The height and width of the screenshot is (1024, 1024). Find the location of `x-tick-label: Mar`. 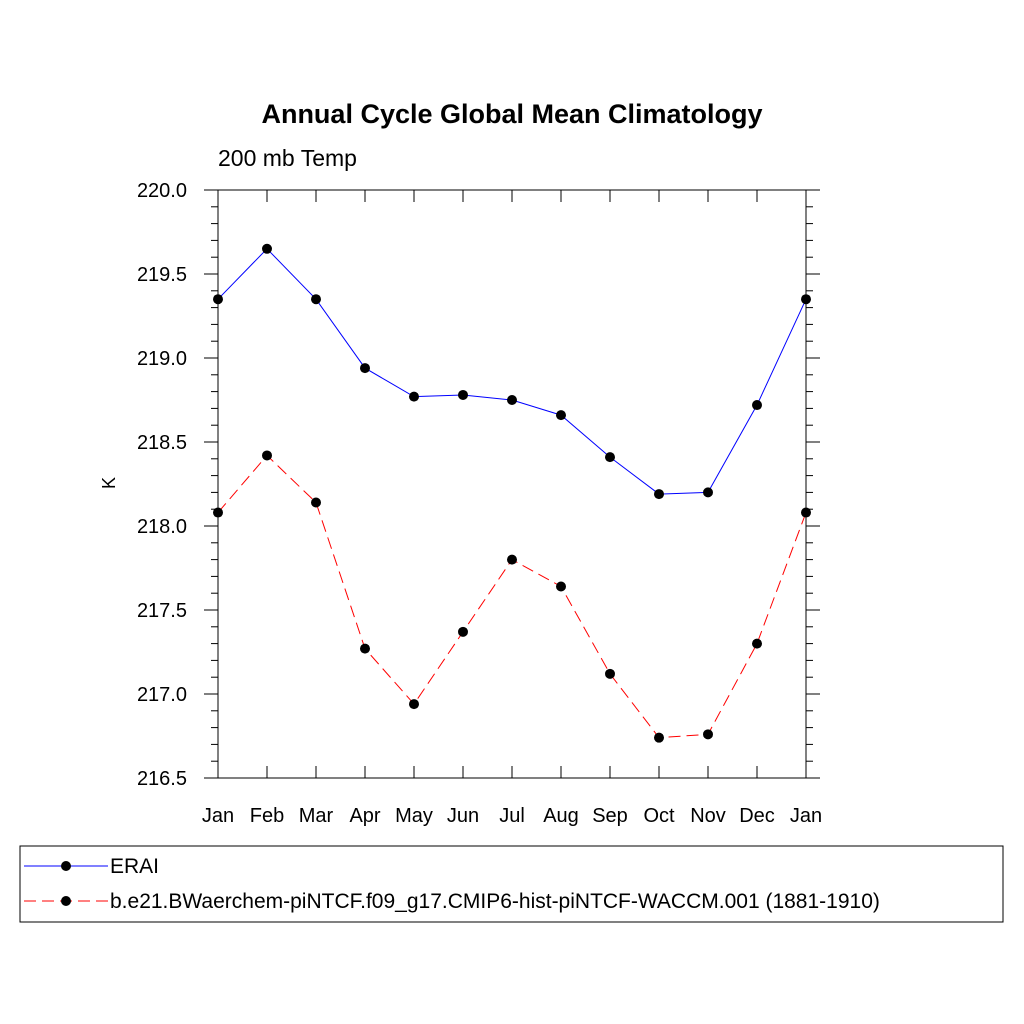

x-tick-label: Mar is located at coordinates (316, 816).